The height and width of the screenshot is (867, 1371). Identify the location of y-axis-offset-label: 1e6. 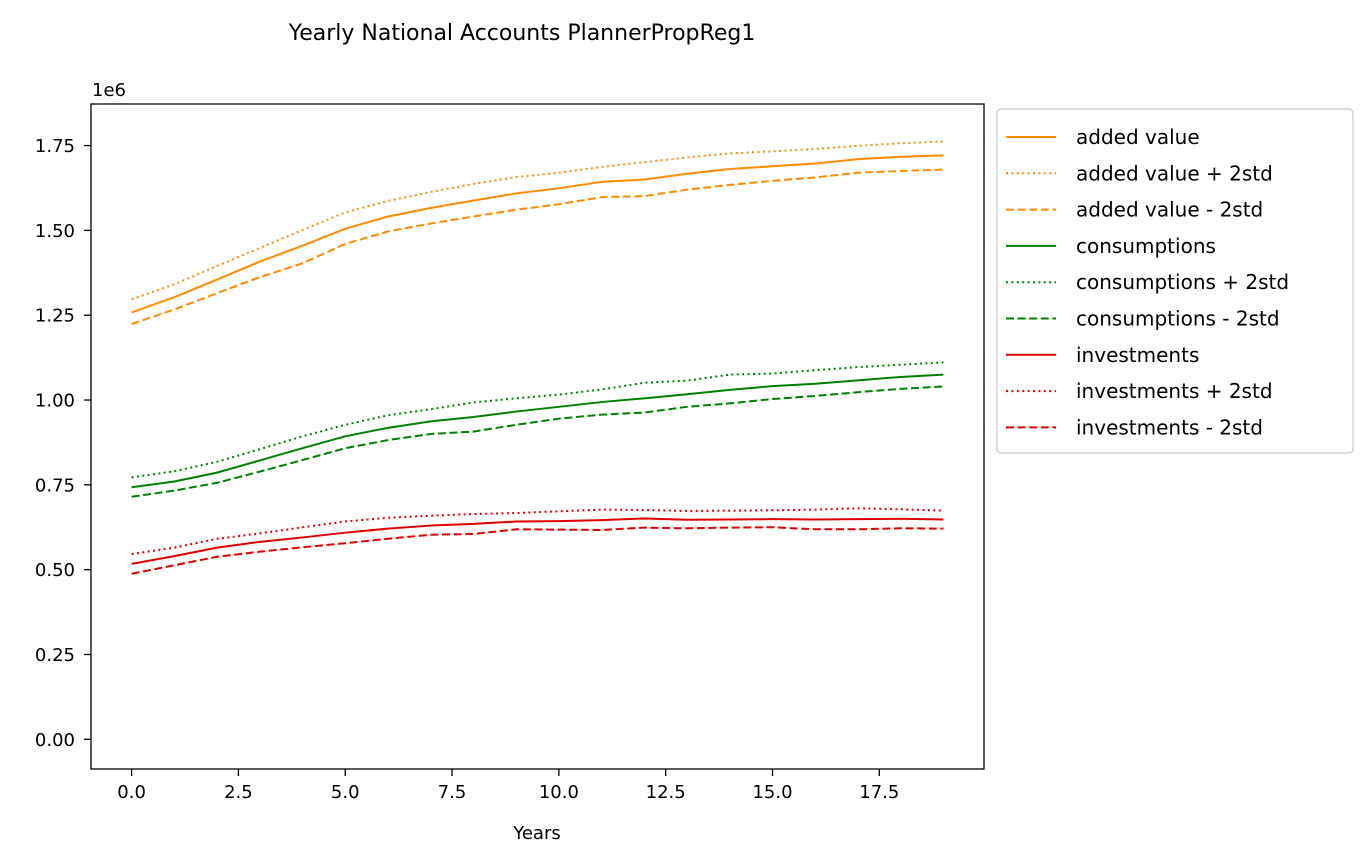
(109, 90).